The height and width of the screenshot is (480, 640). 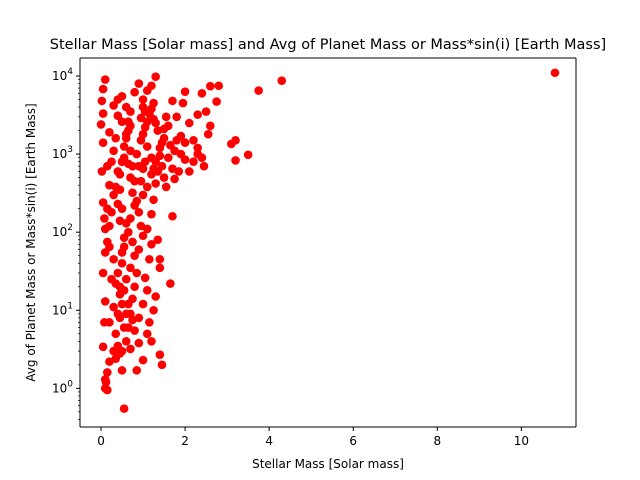 I want to click on y-tick-label: 10¹, so click(x=62, y=309).